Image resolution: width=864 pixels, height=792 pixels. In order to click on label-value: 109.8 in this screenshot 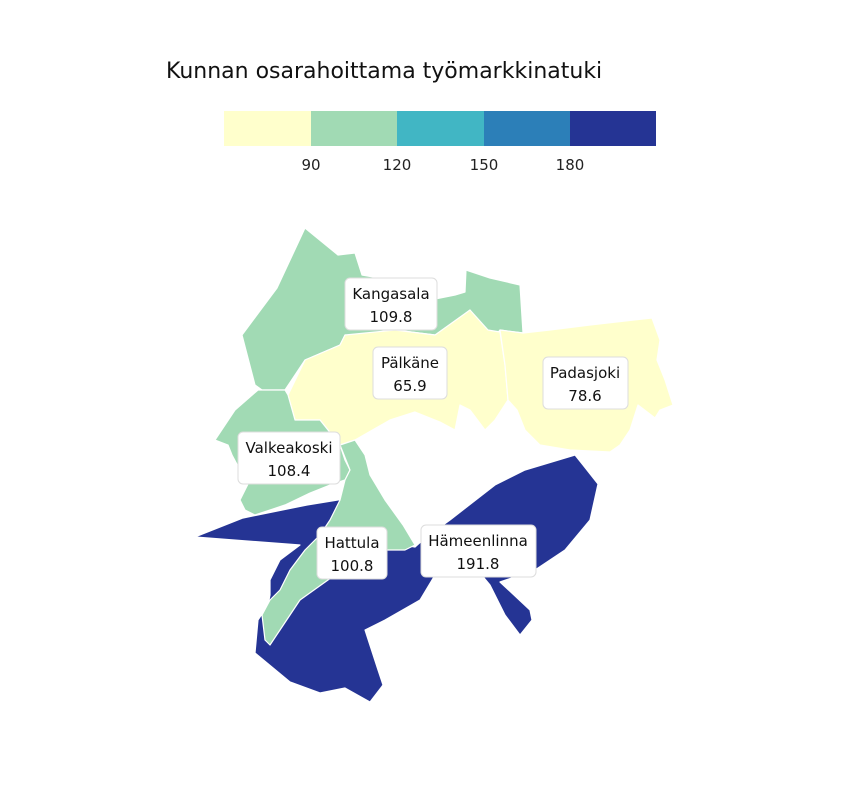, I will do `click(391, 317)`.